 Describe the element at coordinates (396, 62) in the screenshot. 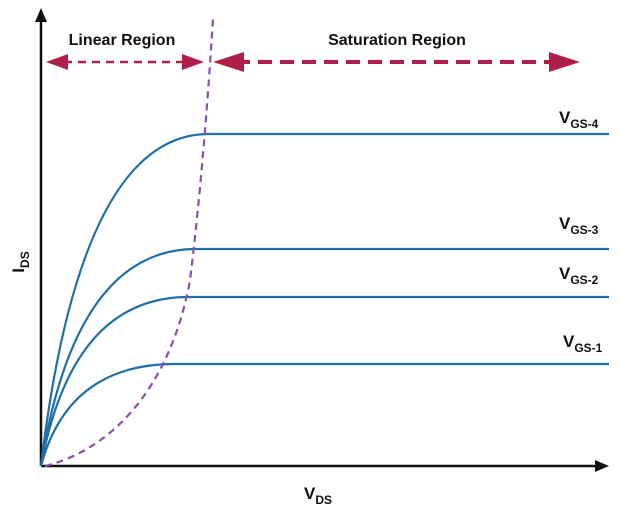

I see `saturation-region-arrow` at that location.